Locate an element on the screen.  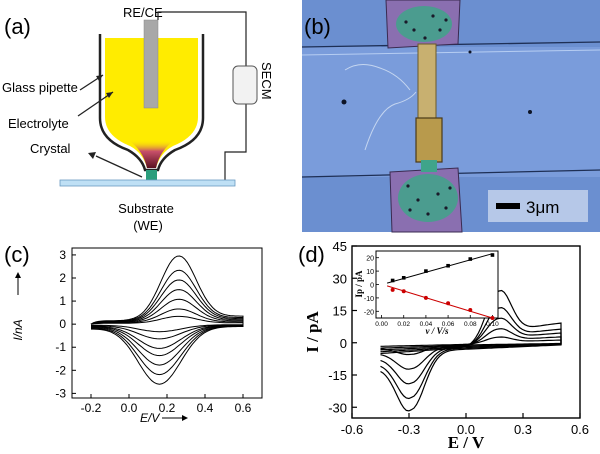
plot-d-ytick-label: 15 is located at coordinates (340, 311).